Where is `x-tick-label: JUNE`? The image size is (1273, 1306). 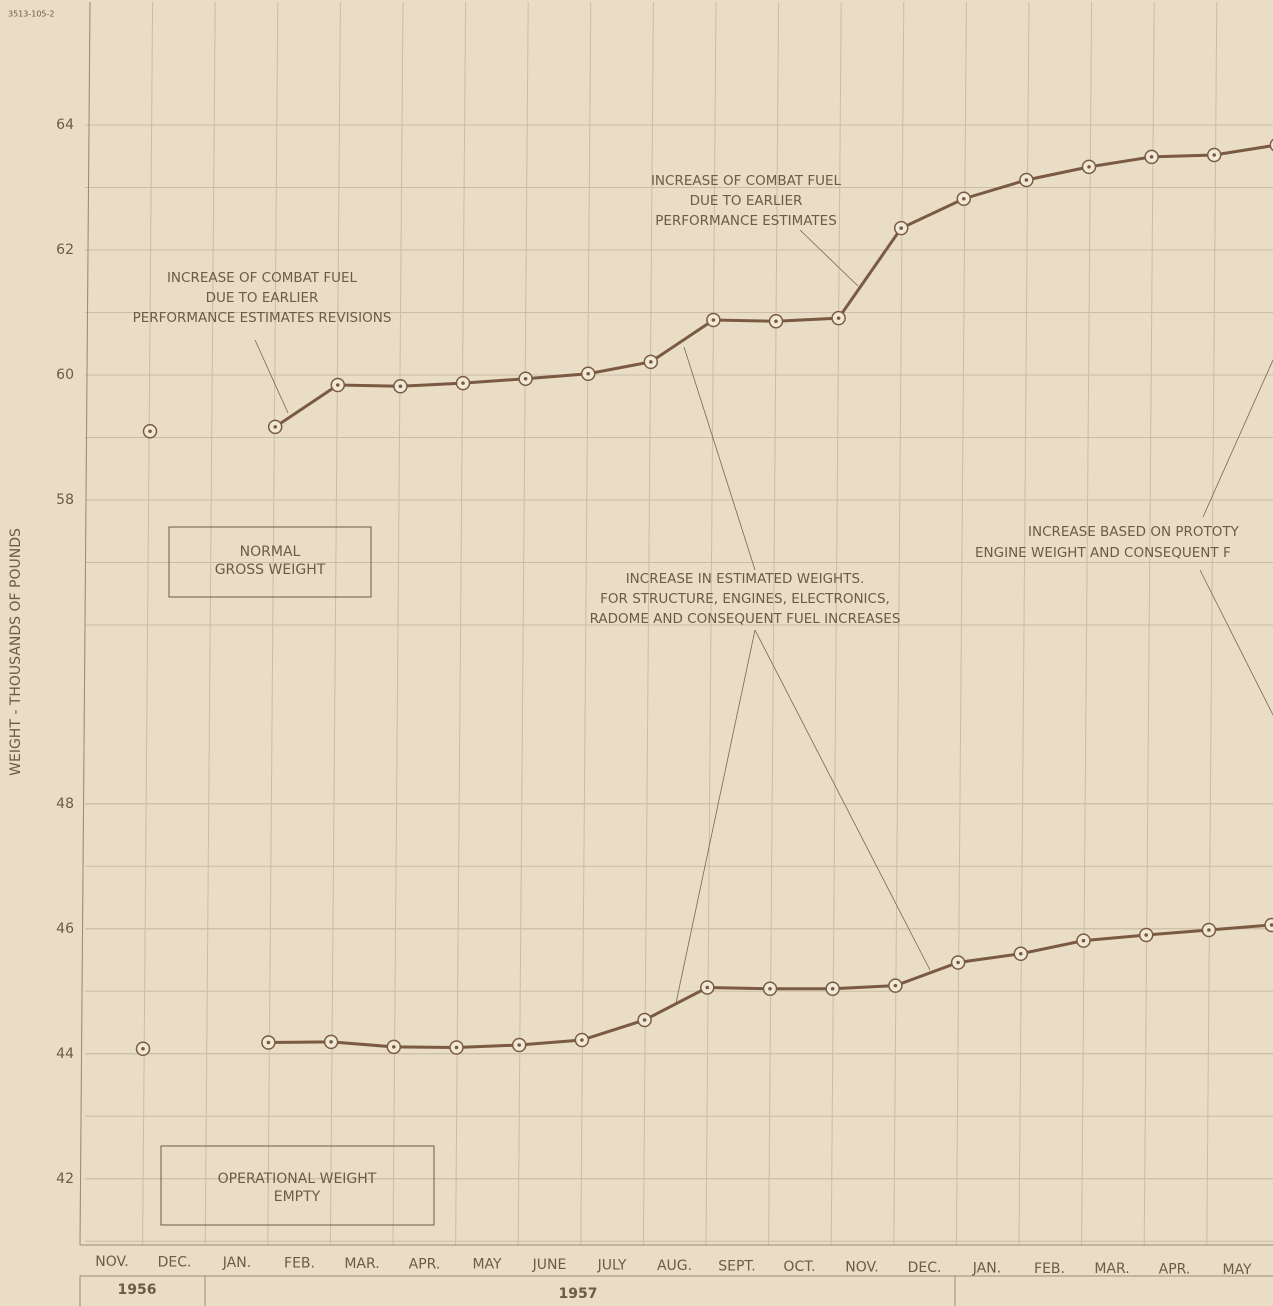 x-tick-label: JUNE is located at coordinates (549, 1265).